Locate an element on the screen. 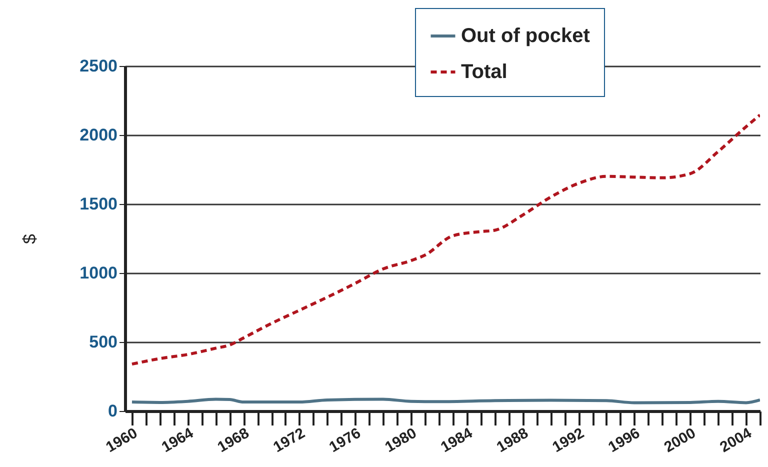  x-tick-label: 1960 is located at coordinates (121, 440).